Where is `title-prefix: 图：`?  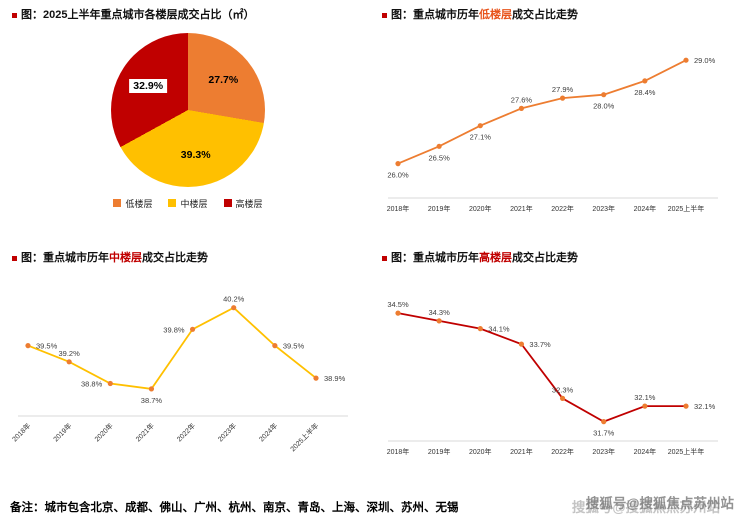 title-prefix: 图： is located at coordinates (32, 15).